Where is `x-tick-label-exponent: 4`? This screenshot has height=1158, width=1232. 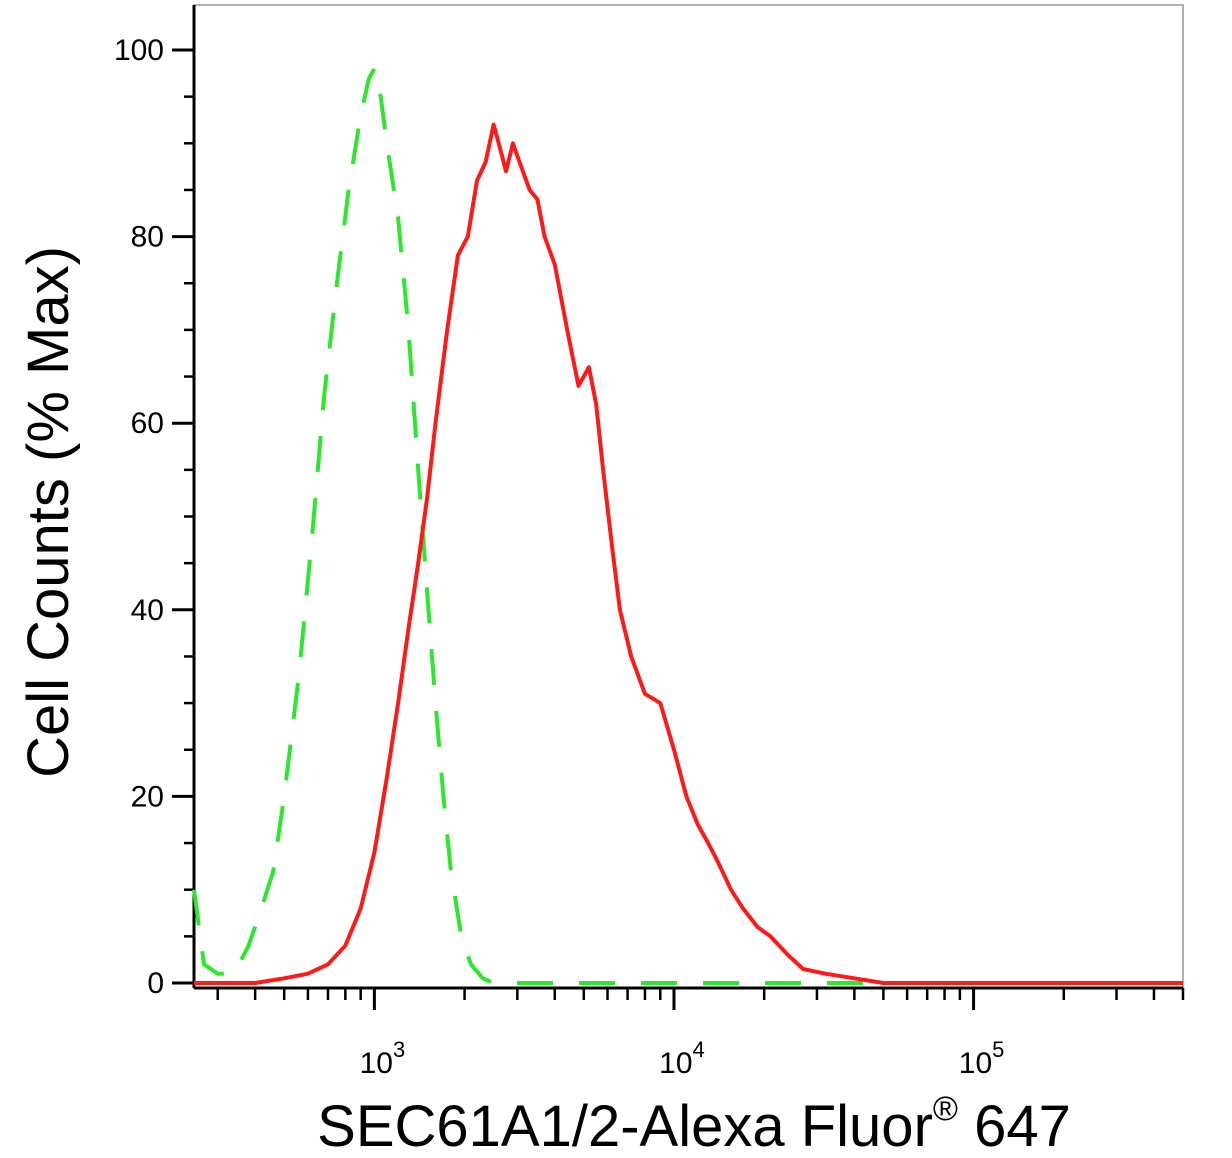
x-tick-label-exponent: 4 is located at coordinates (699, 1049).